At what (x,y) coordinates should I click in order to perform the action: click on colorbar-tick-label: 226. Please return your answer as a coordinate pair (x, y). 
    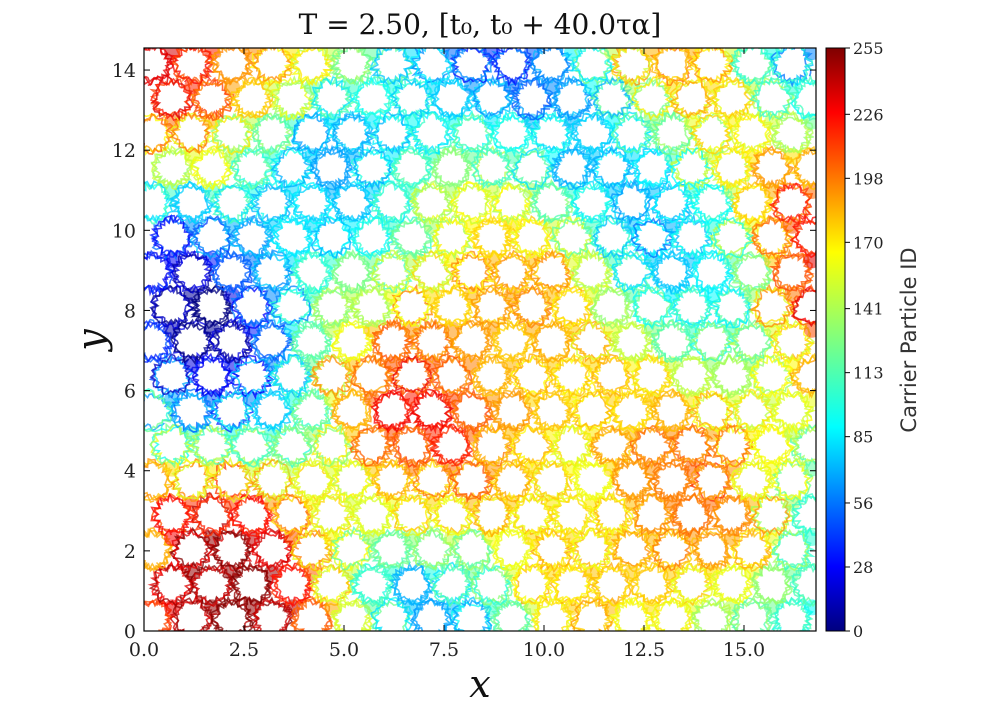
    Looking at the image, I should click on (868, 114).